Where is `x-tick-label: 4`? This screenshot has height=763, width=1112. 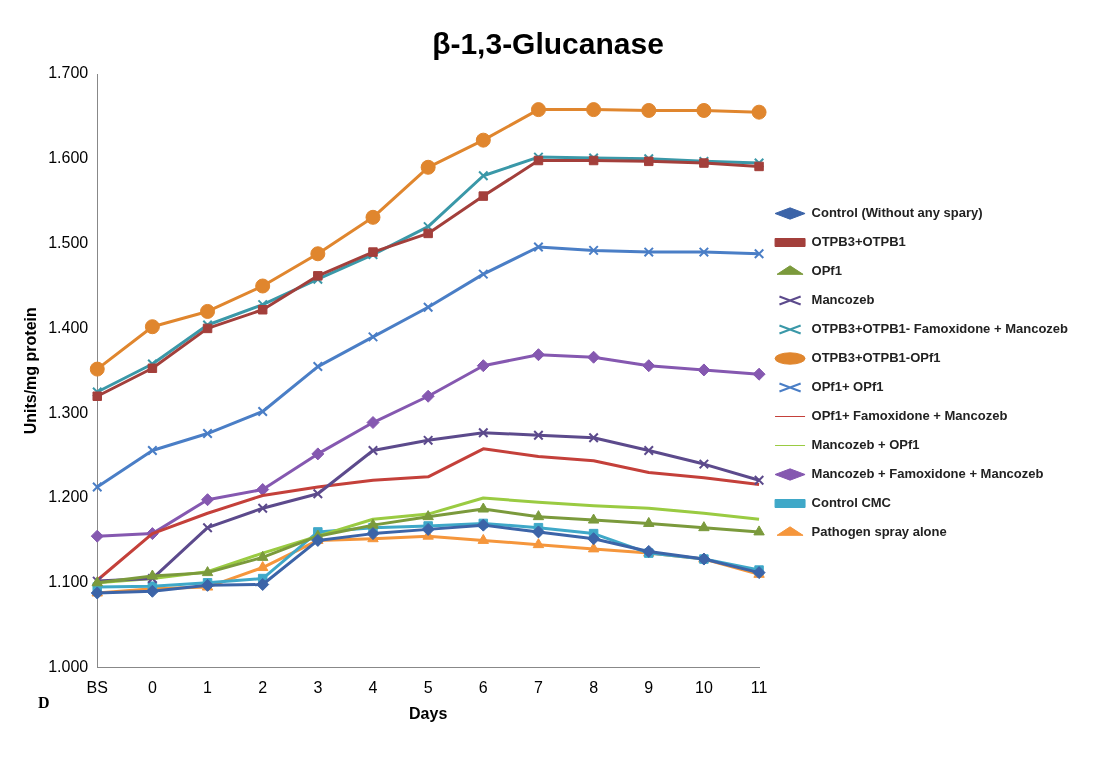
x-tick-label: 4 is located at coordinates (373, 687).